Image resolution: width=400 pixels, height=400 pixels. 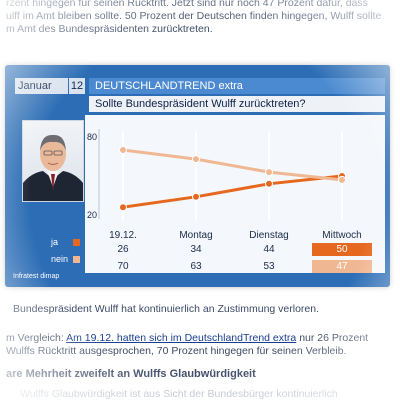 What do you see at coordinates (36, 276) in the screenshot?
I see `chart-source: Infratest dimap` at bounding box center [36, 276].